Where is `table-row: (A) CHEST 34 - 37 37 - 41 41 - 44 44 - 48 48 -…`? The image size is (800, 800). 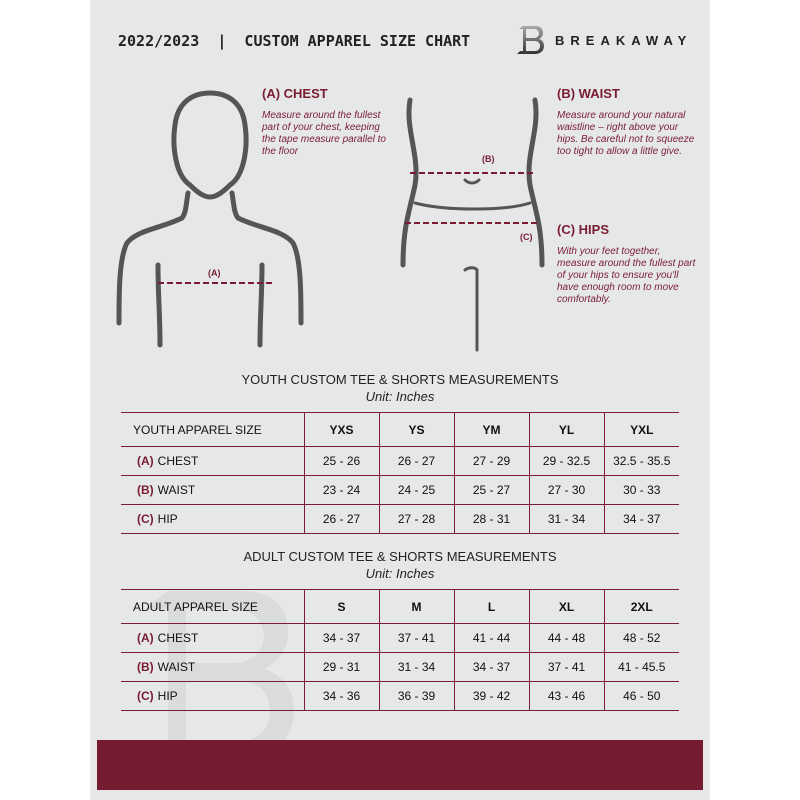 table-row: (A) CHEST 34 - 37 37 - 41 41 - 44 44 - 48 48 -… is located at coordinates (400, 638).